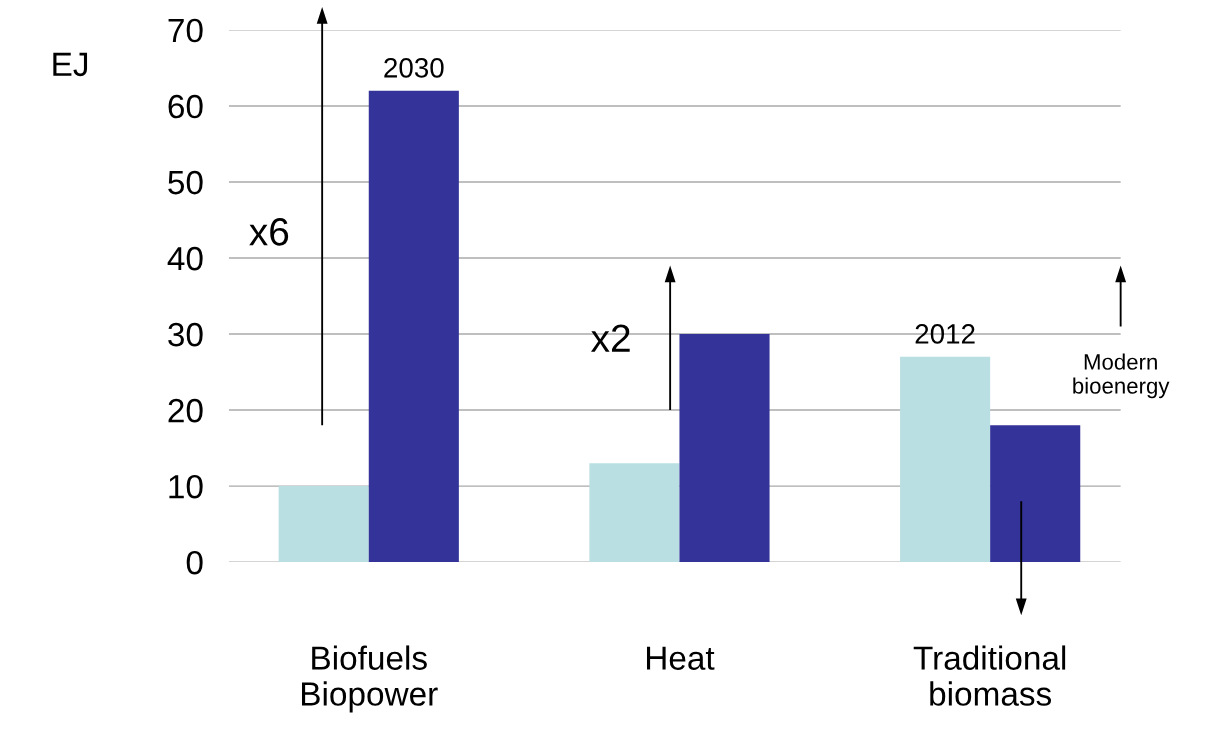  Describe the element at coordinates (1121, 376) in the screenshot. I see `annotation: Modern bioenergy` at that location.